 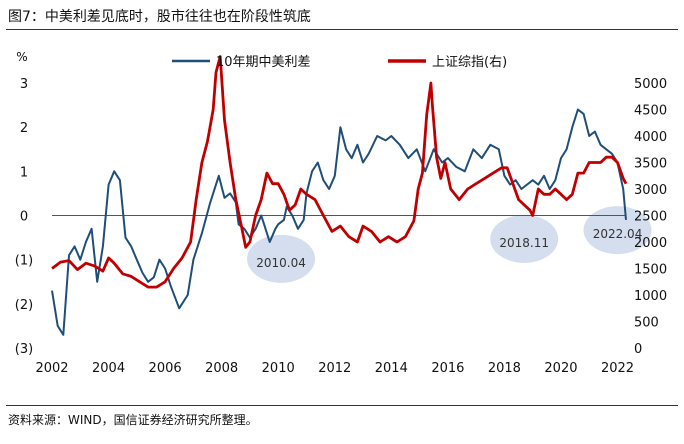 I want to click on left-axis-unit: %, so click(x=21, y=57).